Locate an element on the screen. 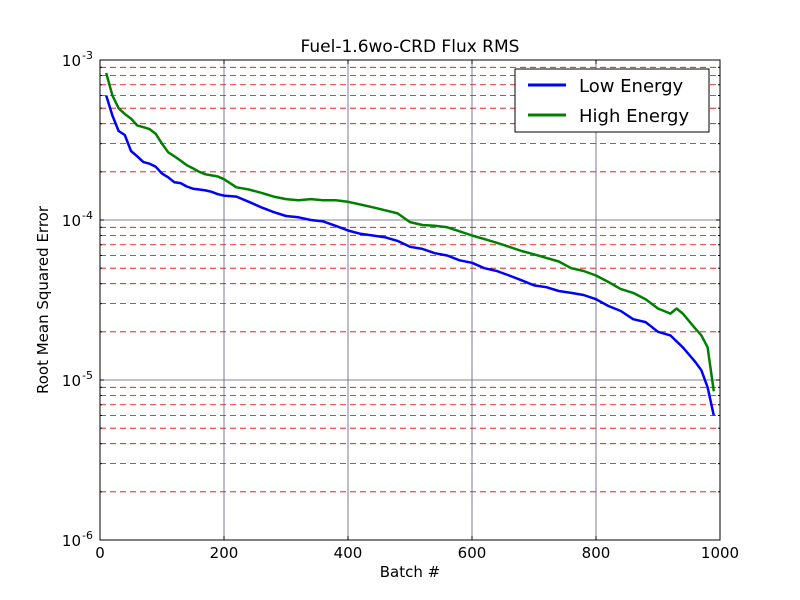  legend: Low Energy High Energy is located at coordinates (612, 100).